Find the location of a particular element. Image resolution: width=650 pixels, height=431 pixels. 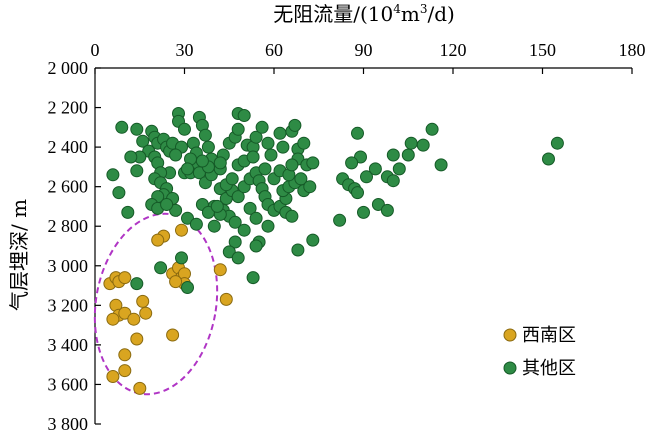

y-tick-label: 2 200 is located at coordinates (68, 108).